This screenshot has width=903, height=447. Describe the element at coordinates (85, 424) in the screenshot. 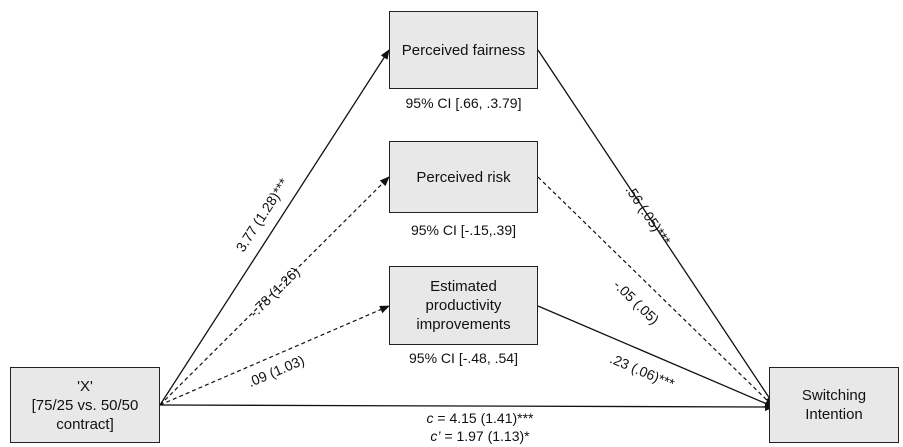

I see `node-x-line-3: contract]` at that location.